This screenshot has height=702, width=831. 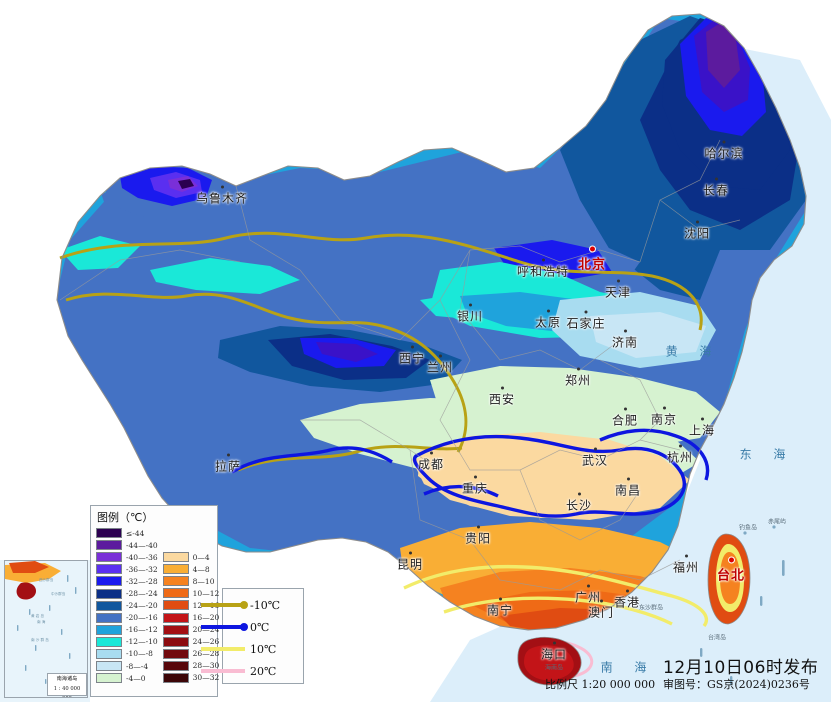 I want to click on legend-range-label: -20—-16, so click(x=142, y=618).